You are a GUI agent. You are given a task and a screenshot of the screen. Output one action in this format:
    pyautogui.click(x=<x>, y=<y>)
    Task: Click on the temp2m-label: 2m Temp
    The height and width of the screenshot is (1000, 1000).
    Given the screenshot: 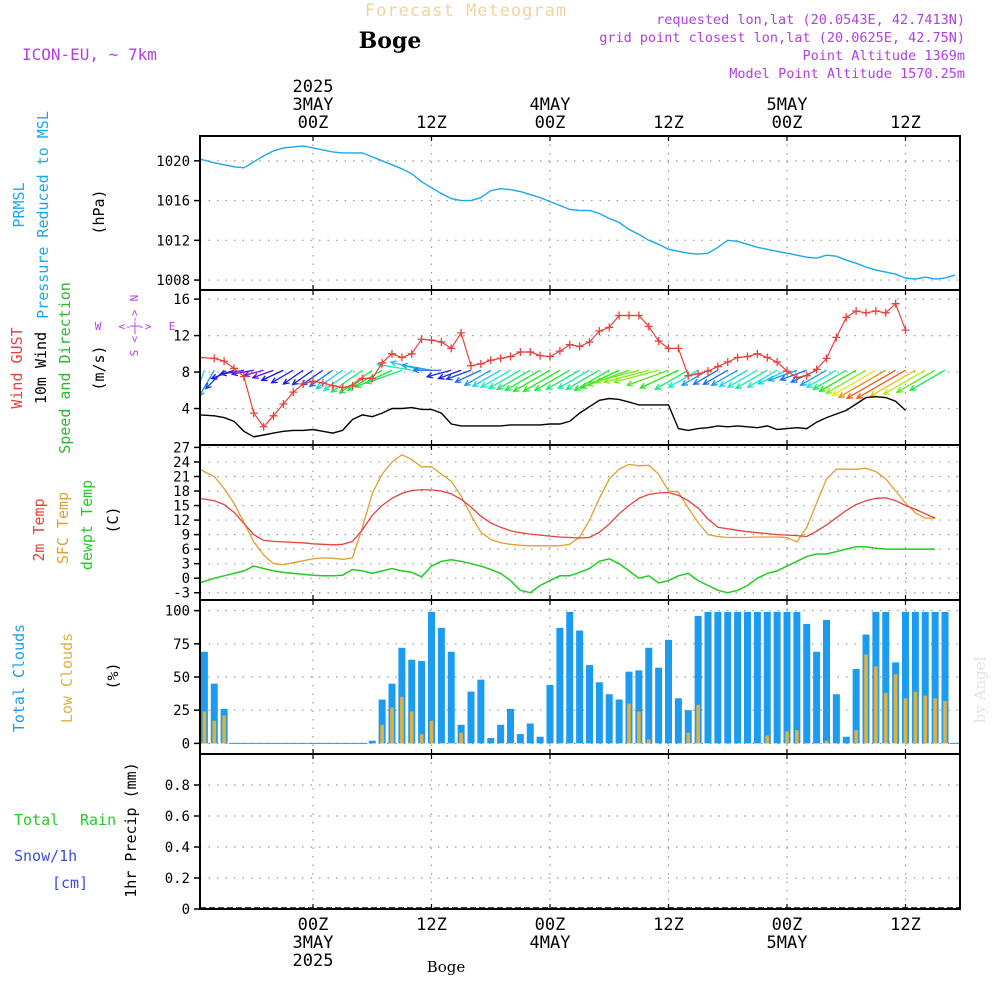 What is the action you would take?
    pyautogui.click(x=39, y=529)
    